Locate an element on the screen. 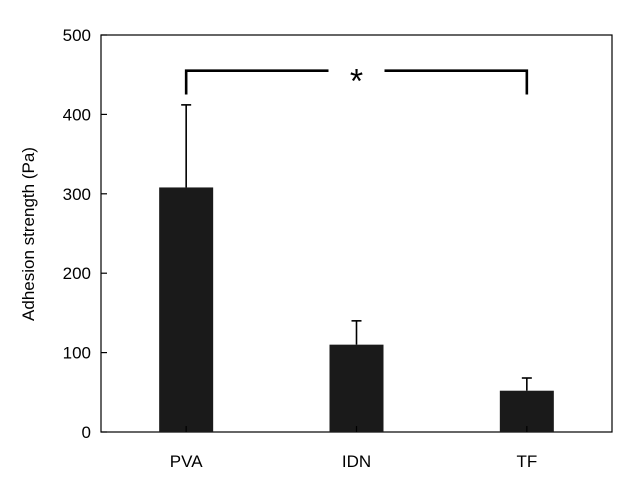 Image resolution: width=630 pixels, height=482 pixels. x-tick-label: IDN is located at coordinates (356, 461).